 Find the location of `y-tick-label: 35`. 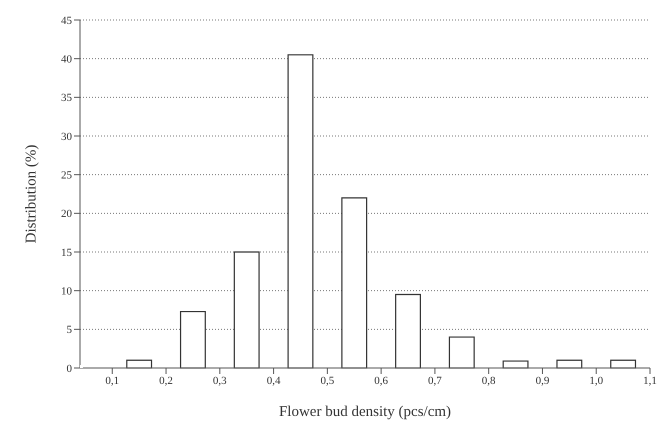

y-tick-label: 35 is located at coordinates (66, 98).